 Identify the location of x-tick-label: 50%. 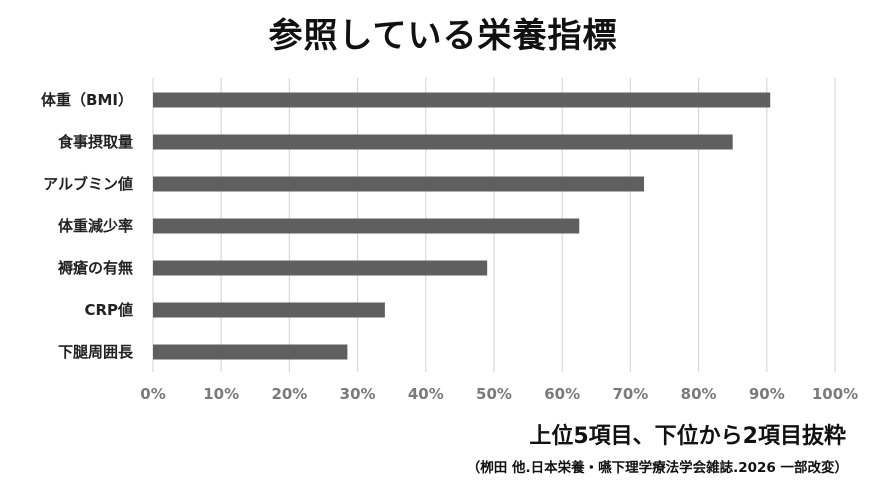
(494, 394).